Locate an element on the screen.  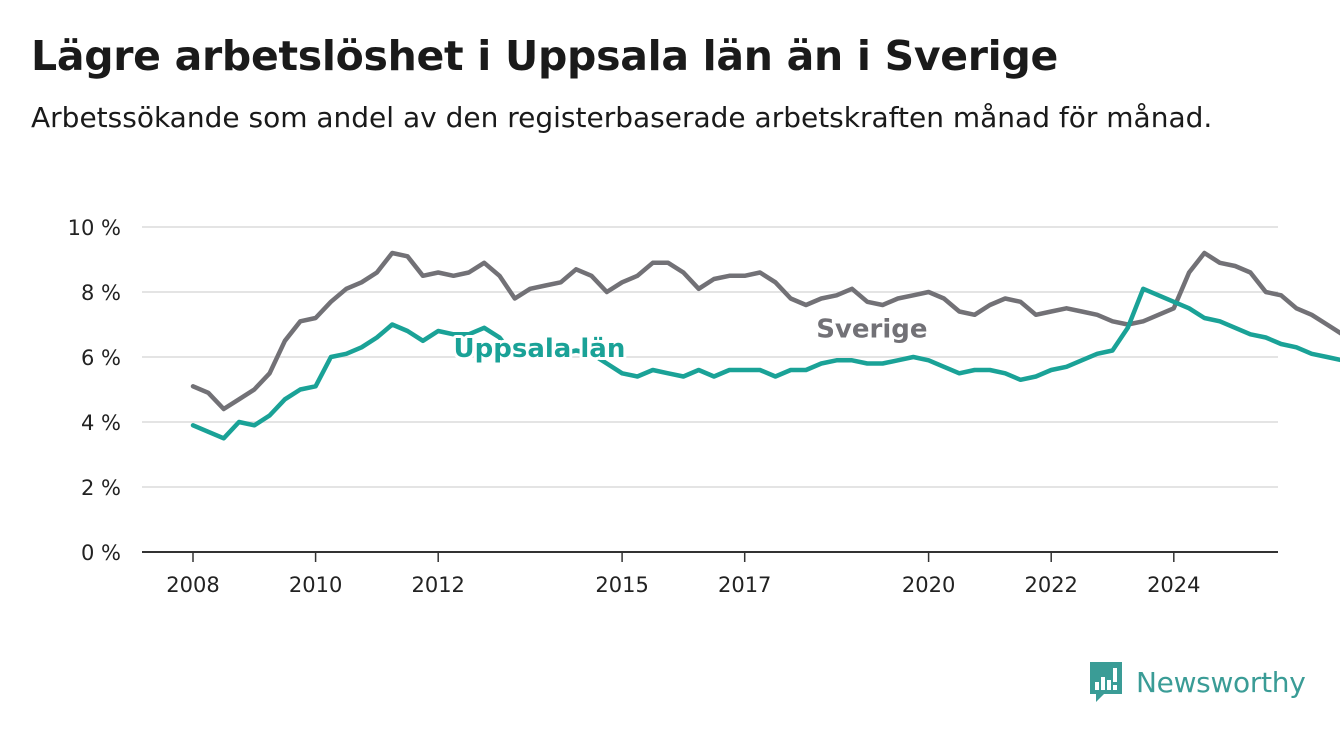
y-tick-label: 10 % is located at coordinates (94, 228).